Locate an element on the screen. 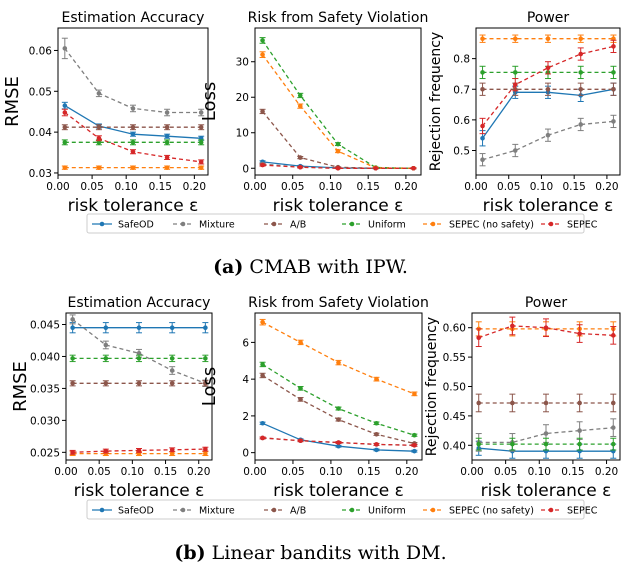 The image size is (621, 569). y-tick-label: 0.55 is located at coordinates (454, 358).